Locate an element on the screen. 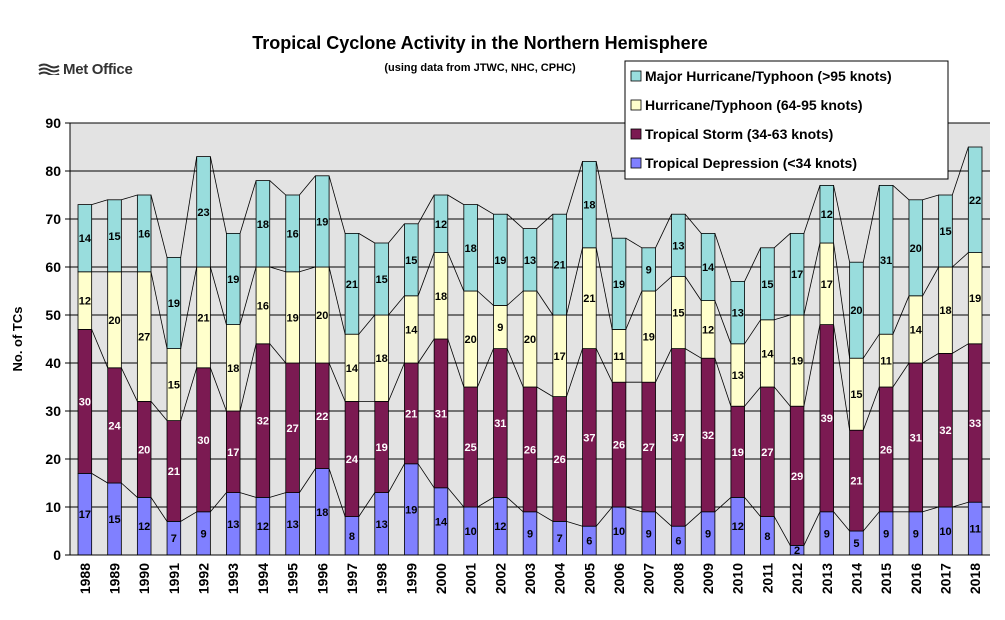 The image size is (1005, 620). x-tick-label: 2014 is located at coordinates (856, 578).